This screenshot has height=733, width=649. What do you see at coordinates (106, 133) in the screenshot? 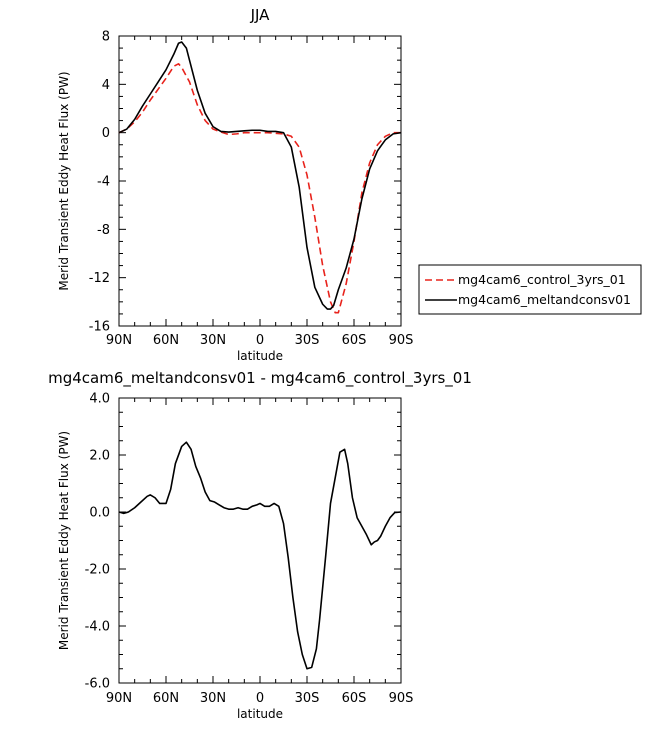
I see `y-tick-label: 0` at bounding box center [106, 133].